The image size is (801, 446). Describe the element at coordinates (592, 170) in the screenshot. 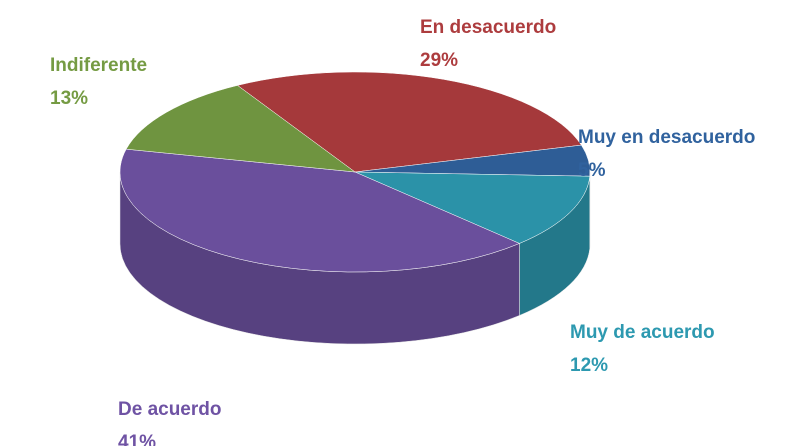

I see `slice-value-label: 5%` at that location.